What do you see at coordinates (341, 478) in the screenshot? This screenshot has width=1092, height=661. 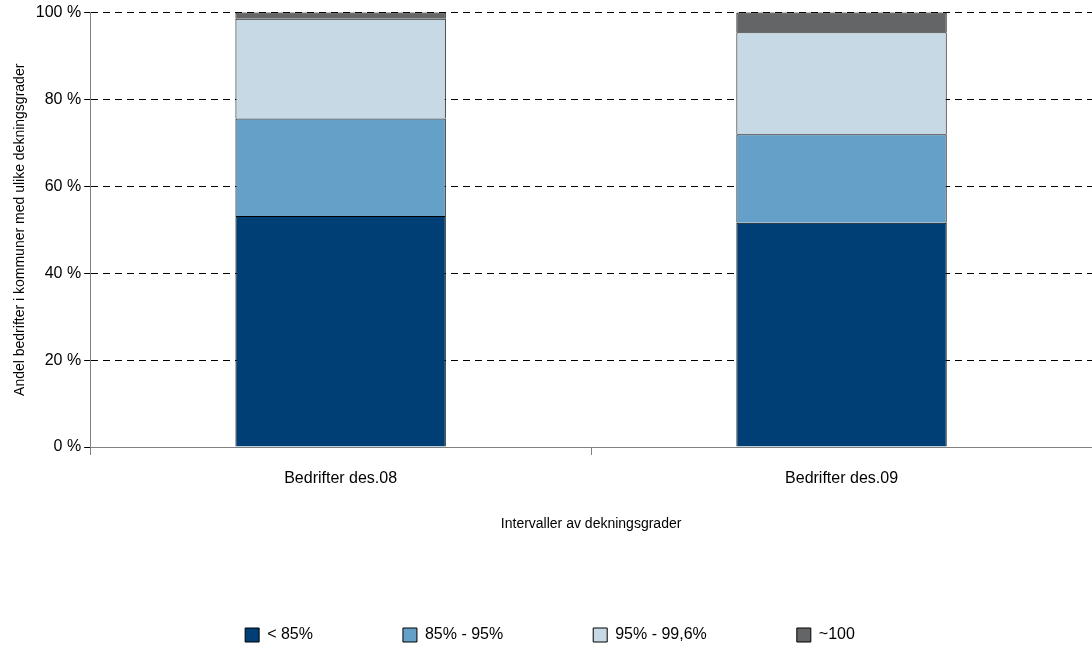 I see `x-tick-label: Bedrifter des.08` at bounding box center [341, 478].